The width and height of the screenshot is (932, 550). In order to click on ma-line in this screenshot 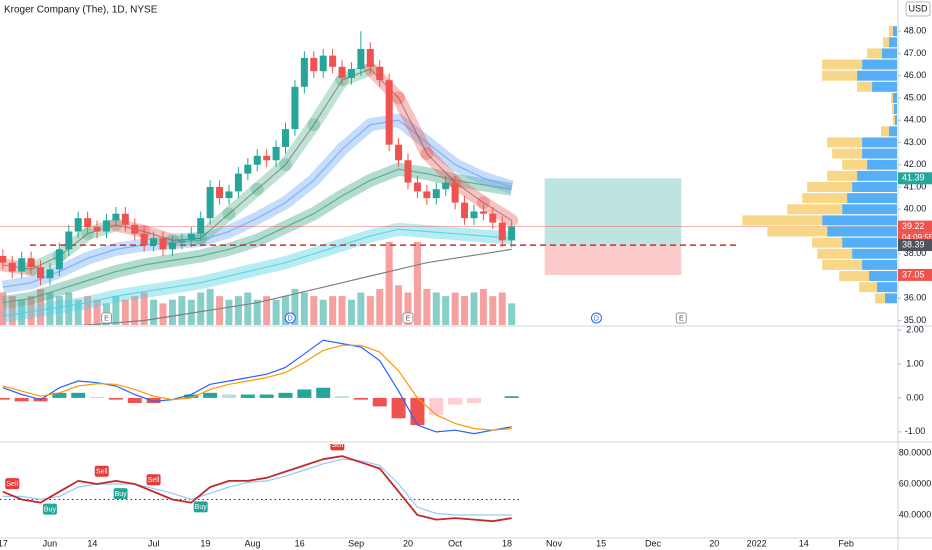, I will do `click(257, 236)`.